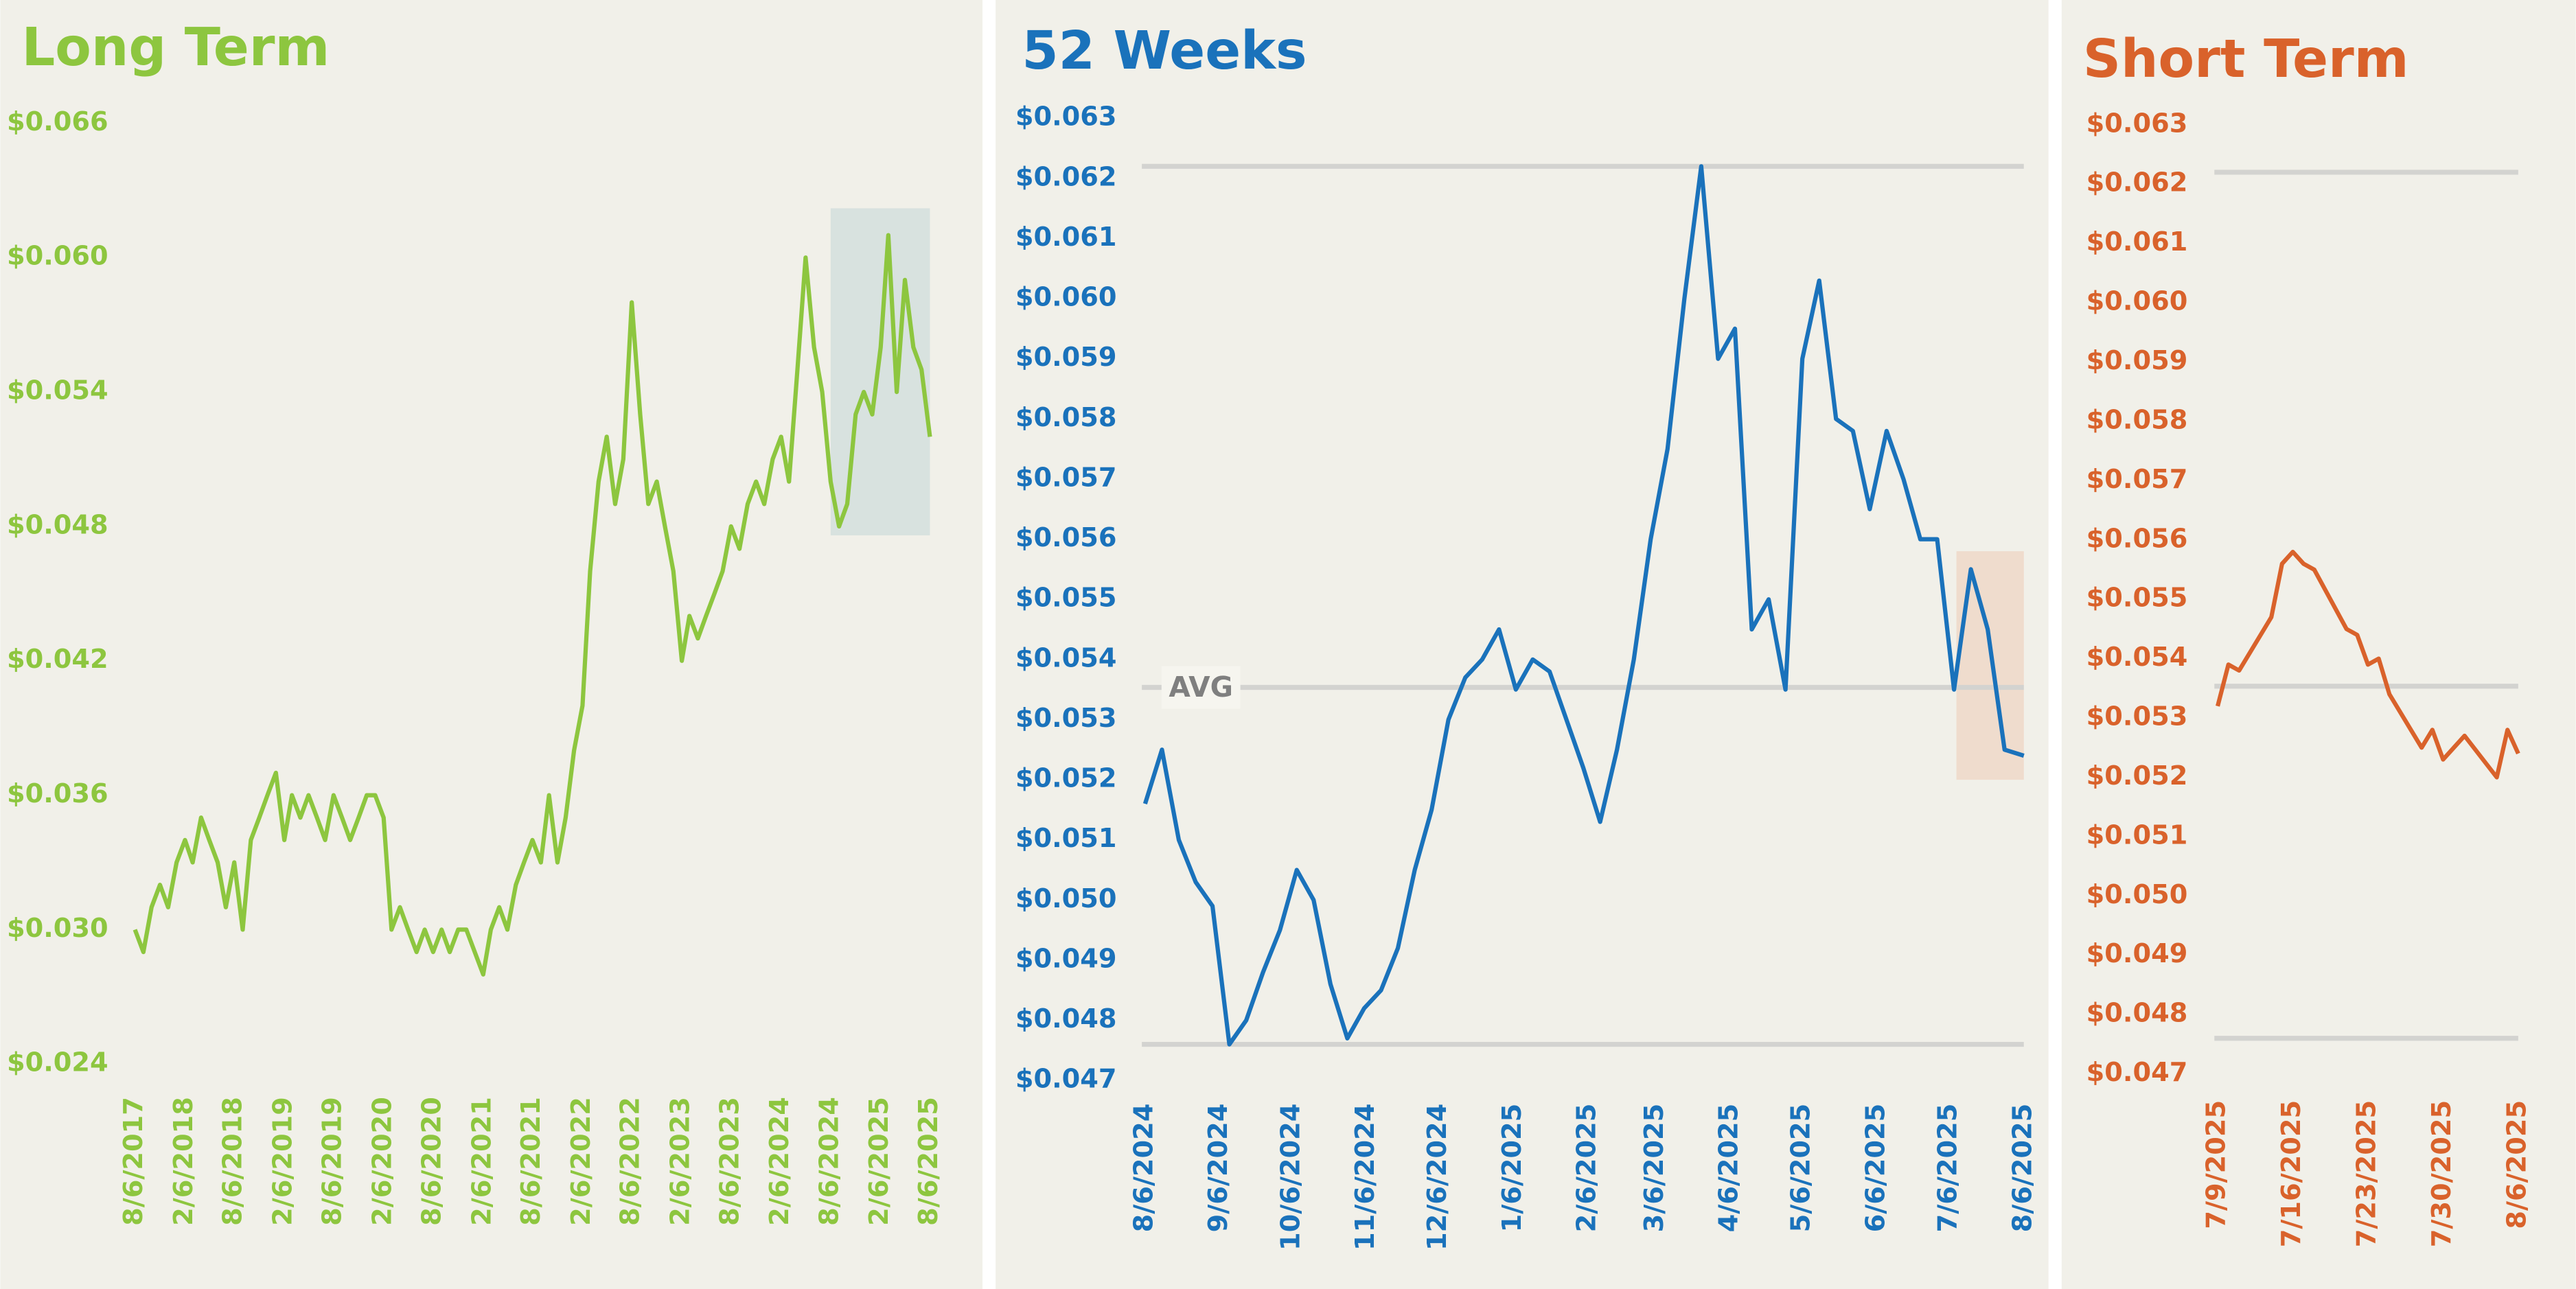  I want to click on y-tick-label: $0.030, so click(57, 929).